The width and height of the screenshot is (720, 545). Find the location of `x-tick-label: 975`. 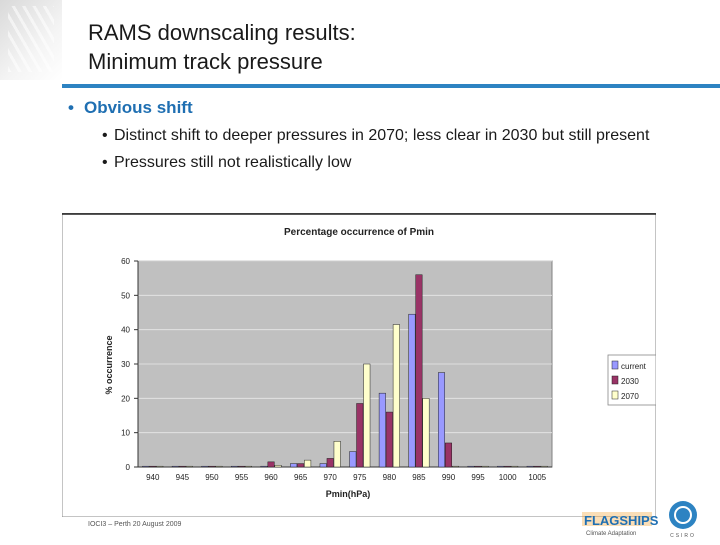

x-tick-label: 975 is located at coordinates (360, 477).